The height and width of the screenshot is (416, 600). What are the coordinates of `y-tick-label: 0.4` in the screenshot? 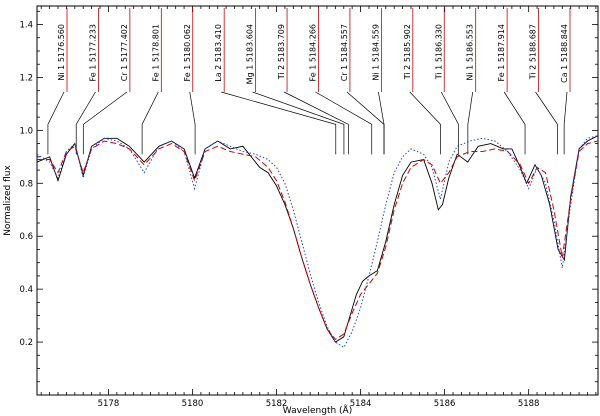 It's located at (26, 290).